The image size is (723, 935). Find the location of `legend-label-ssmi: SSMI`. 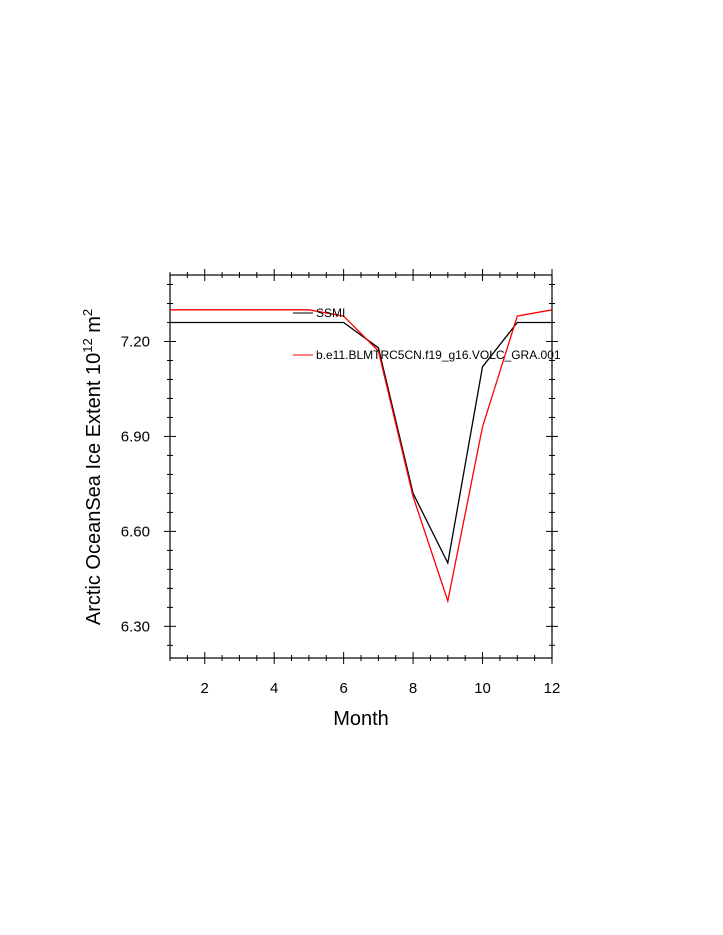

legend-label-ssmi: SSMI is located at coordinates (330, 313).